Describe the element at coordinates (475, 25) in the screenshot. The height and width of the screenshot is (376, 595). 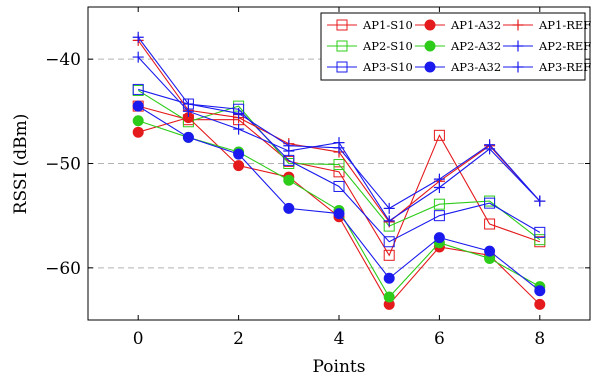
I see `legend-label: AP1-A32` at that location.